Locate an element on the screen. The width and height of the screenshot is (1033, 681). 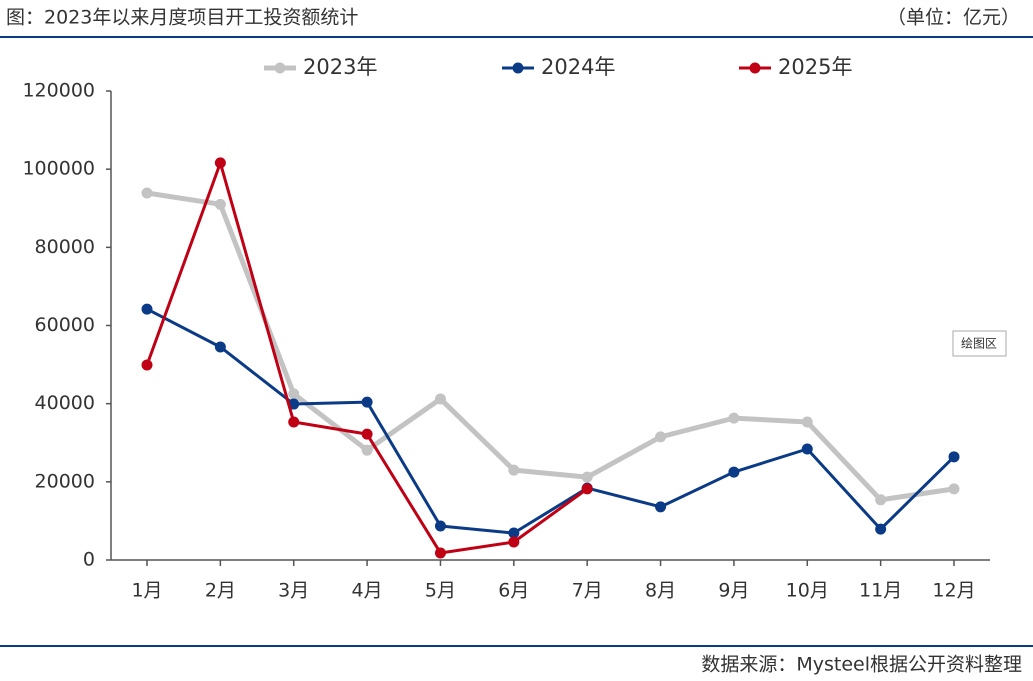
x-tick-label: 2月 is located at coordinates (220, 591).